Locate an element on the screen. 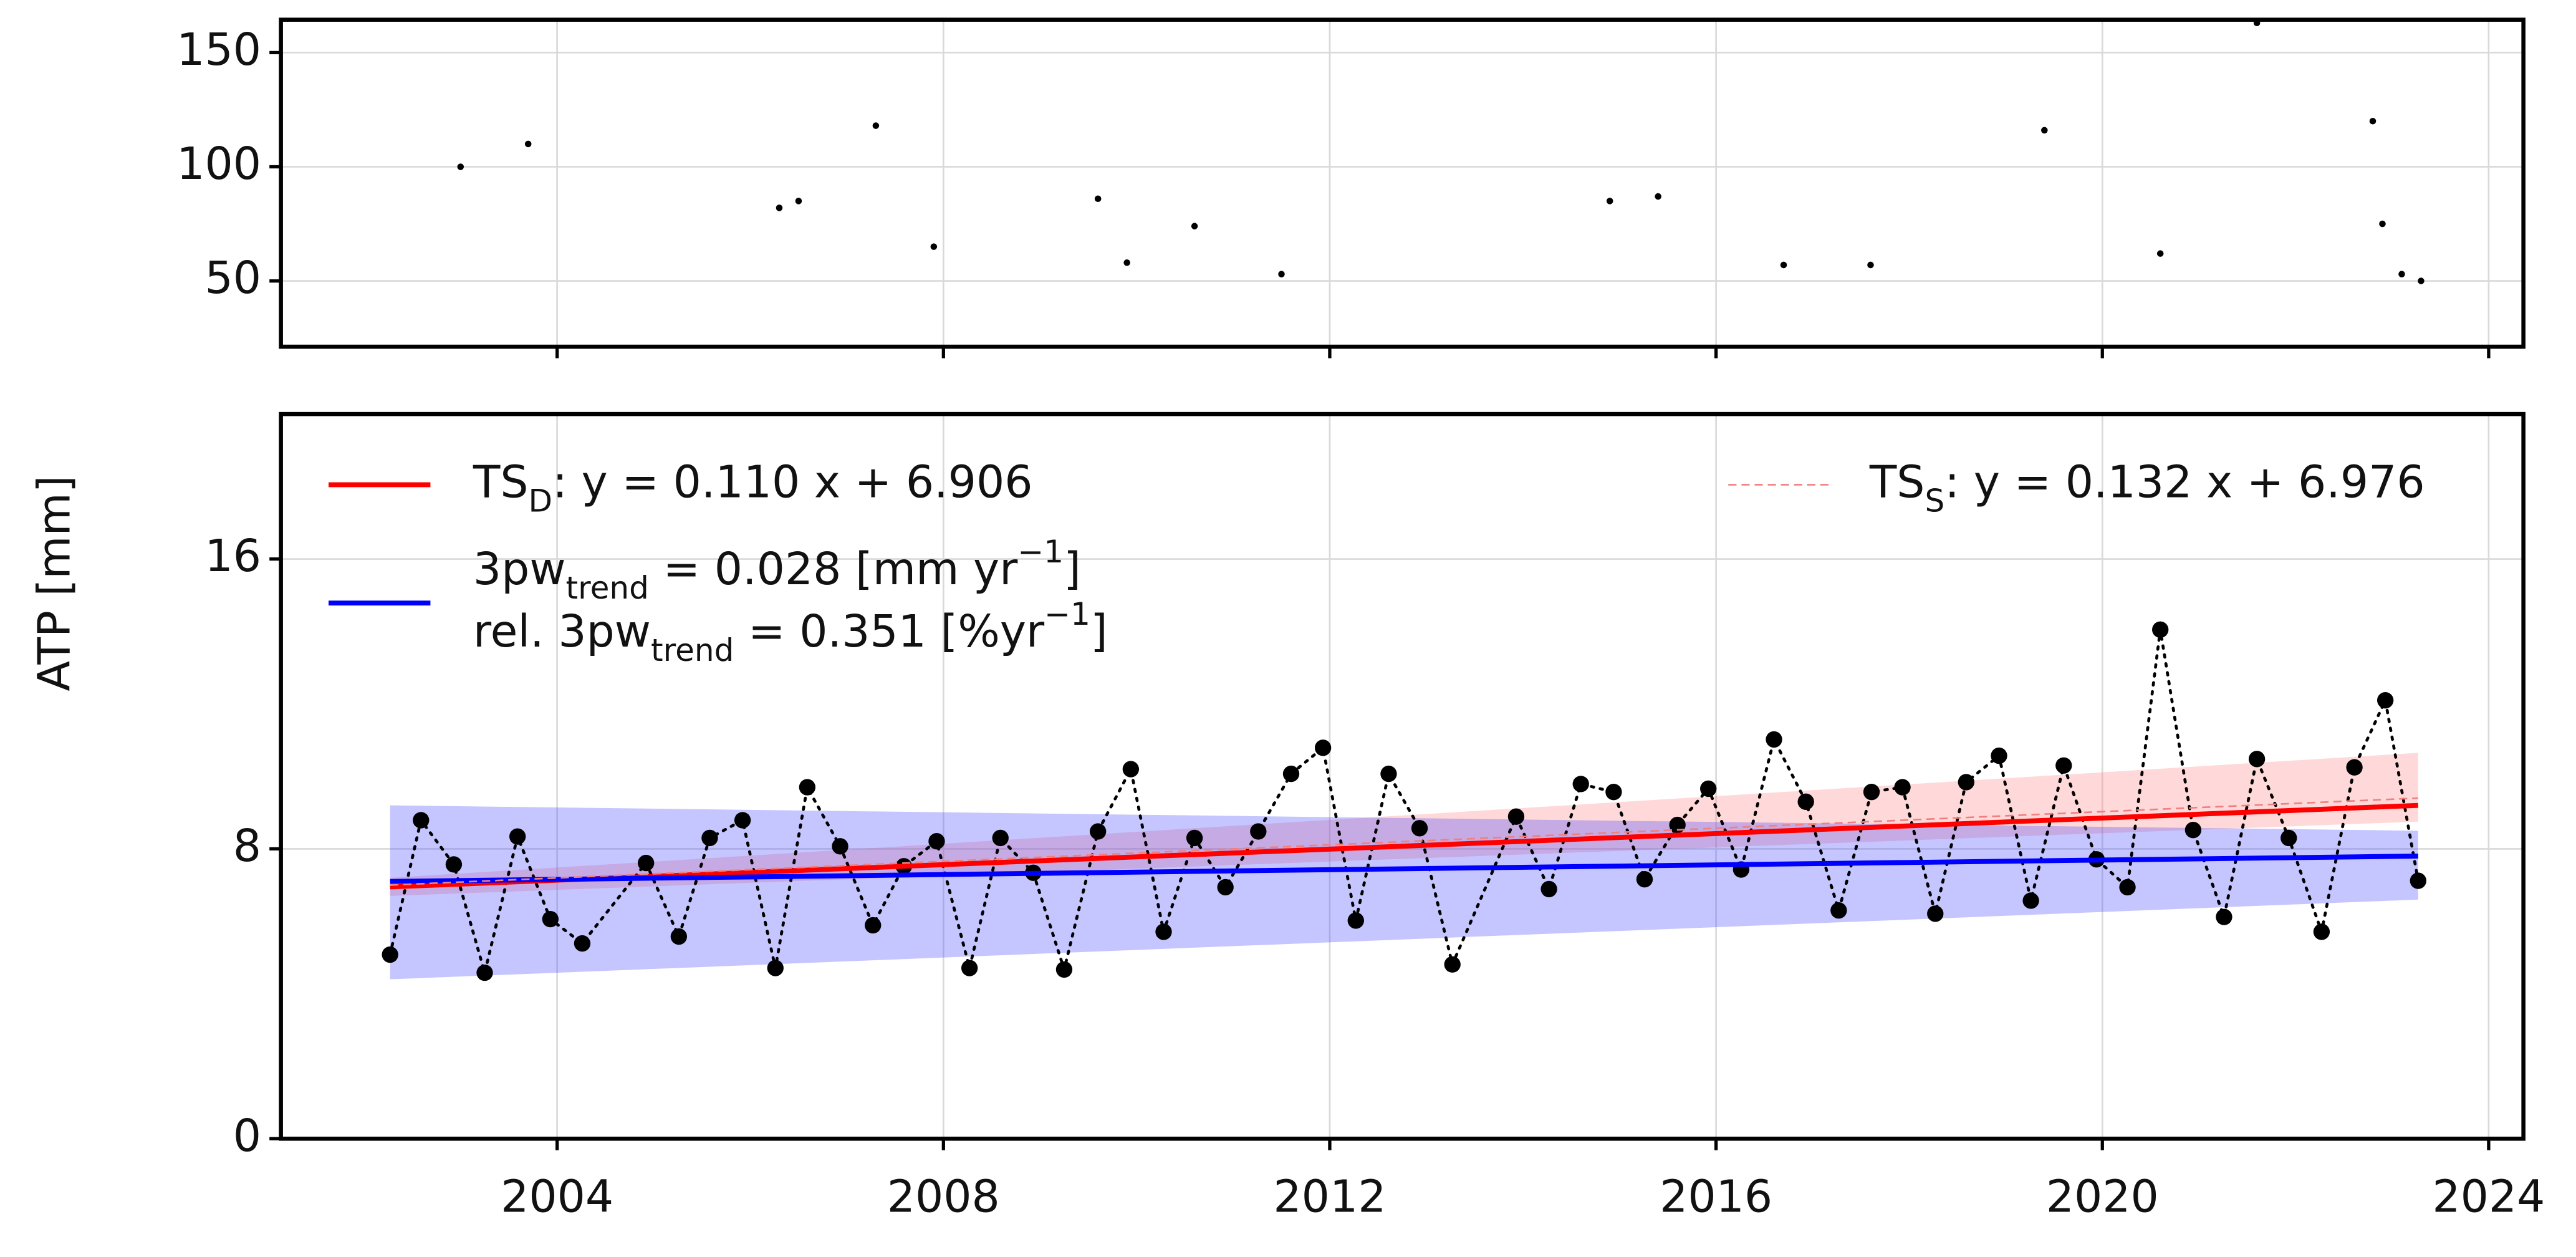 The height and width of the screenshot is (1257, 2576). y-tick-label: 50 is located at coordinates (232, 278).